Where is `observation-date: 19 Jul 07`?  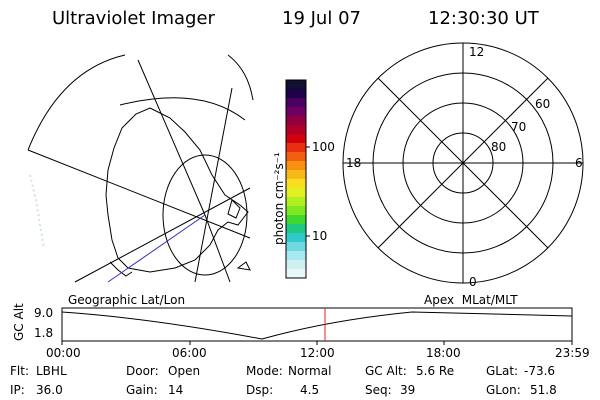 observation-date: 19 Jul 07 is located at coordinates (321, 18).